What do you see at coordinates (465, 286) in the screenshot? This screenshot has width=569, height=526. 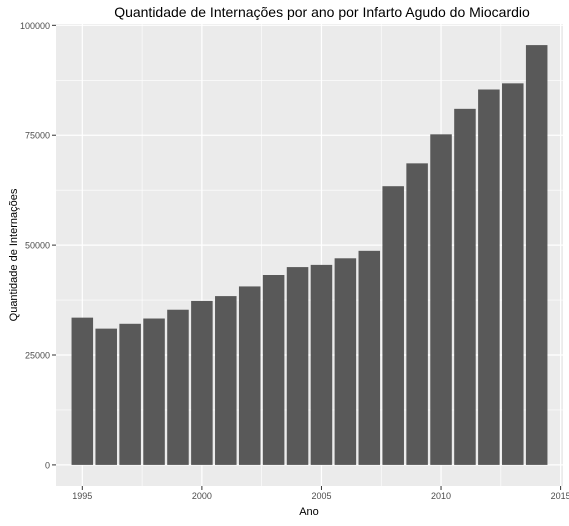 I see `bar-2011` at bounding box center [465, 286].